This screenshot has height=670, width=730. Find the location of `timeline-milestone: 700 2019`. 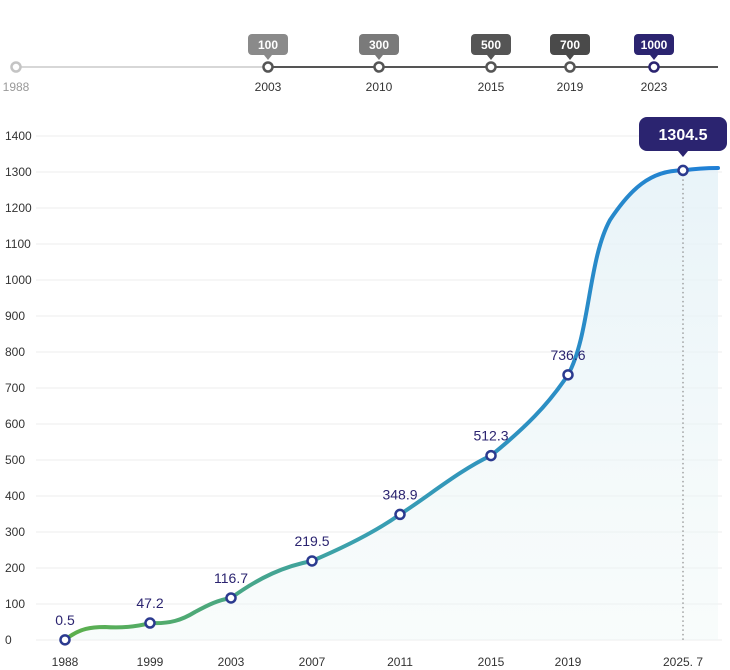

timeline-milestone: 700 2019 is located at coordinates (570, 64).